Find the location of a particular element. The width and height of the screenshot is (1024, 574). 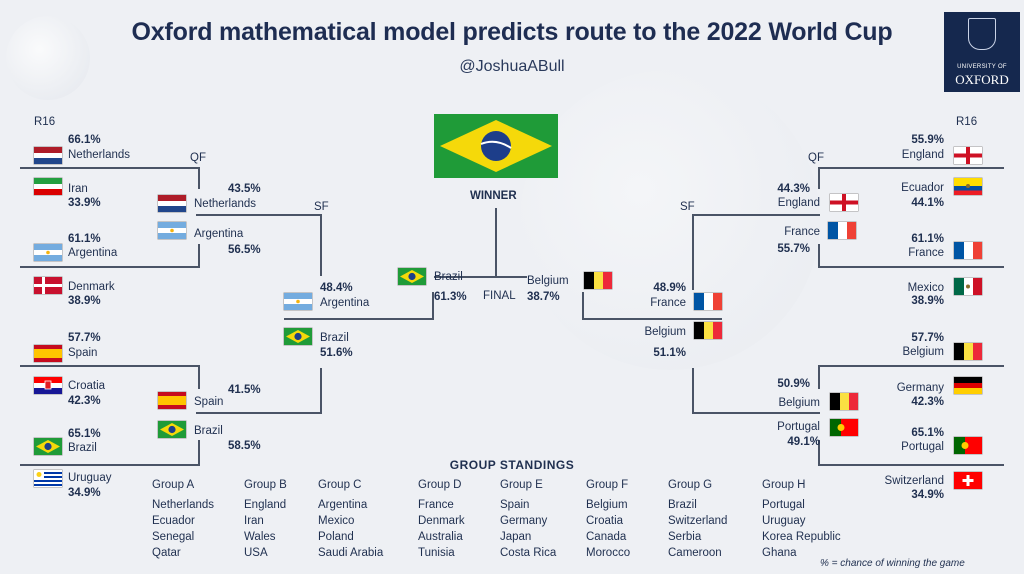

r16-right-7-pct: 65.1% is located at coordinates (927, 433).